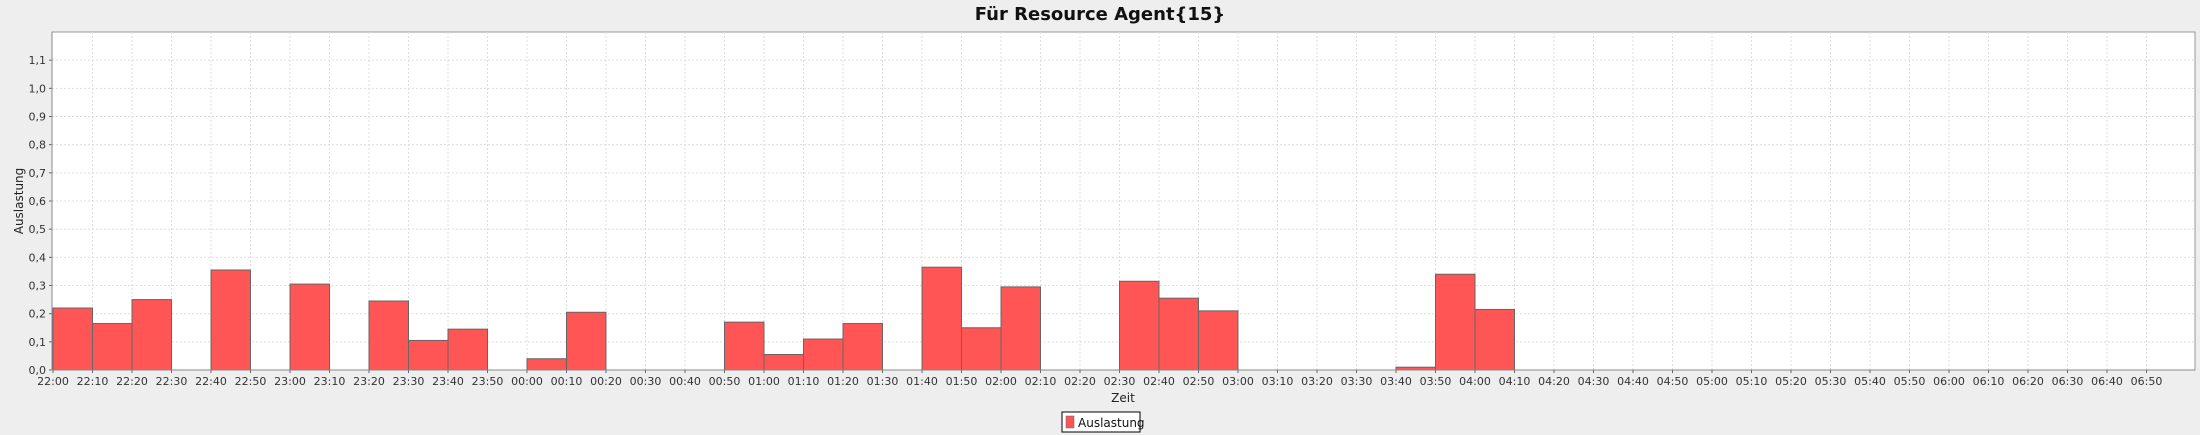 The width and height of the screenshot is (2200, 435). What do you see at coordinates (409, 381) in the screenshot?
I see `x-tick-label: 23:30` at bounding box center [409, 381].